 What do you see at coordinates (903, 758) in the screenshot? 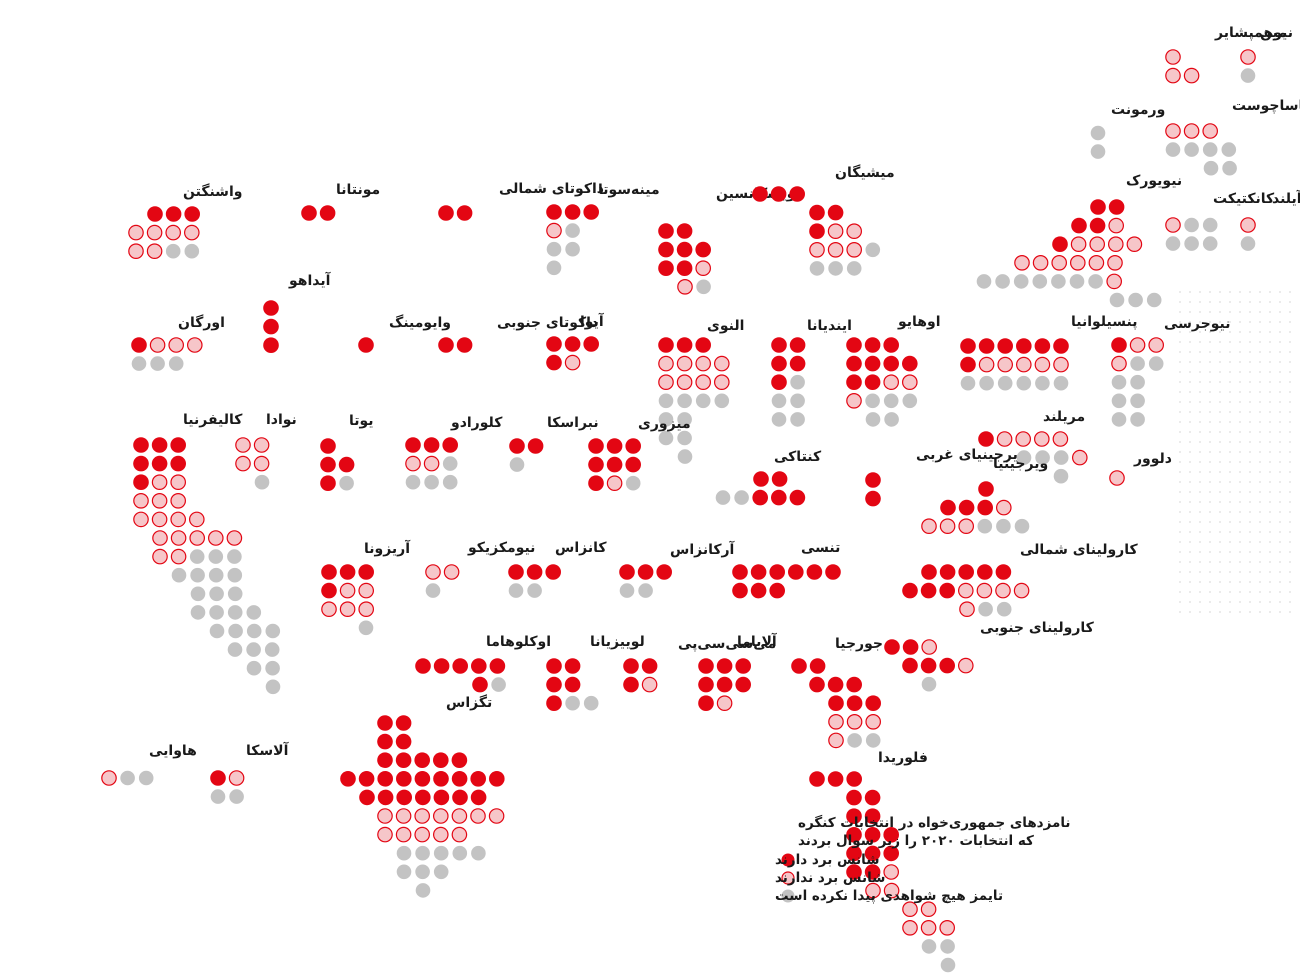
I see `state-label: فلوریدا` at bounding box center [903, 758].